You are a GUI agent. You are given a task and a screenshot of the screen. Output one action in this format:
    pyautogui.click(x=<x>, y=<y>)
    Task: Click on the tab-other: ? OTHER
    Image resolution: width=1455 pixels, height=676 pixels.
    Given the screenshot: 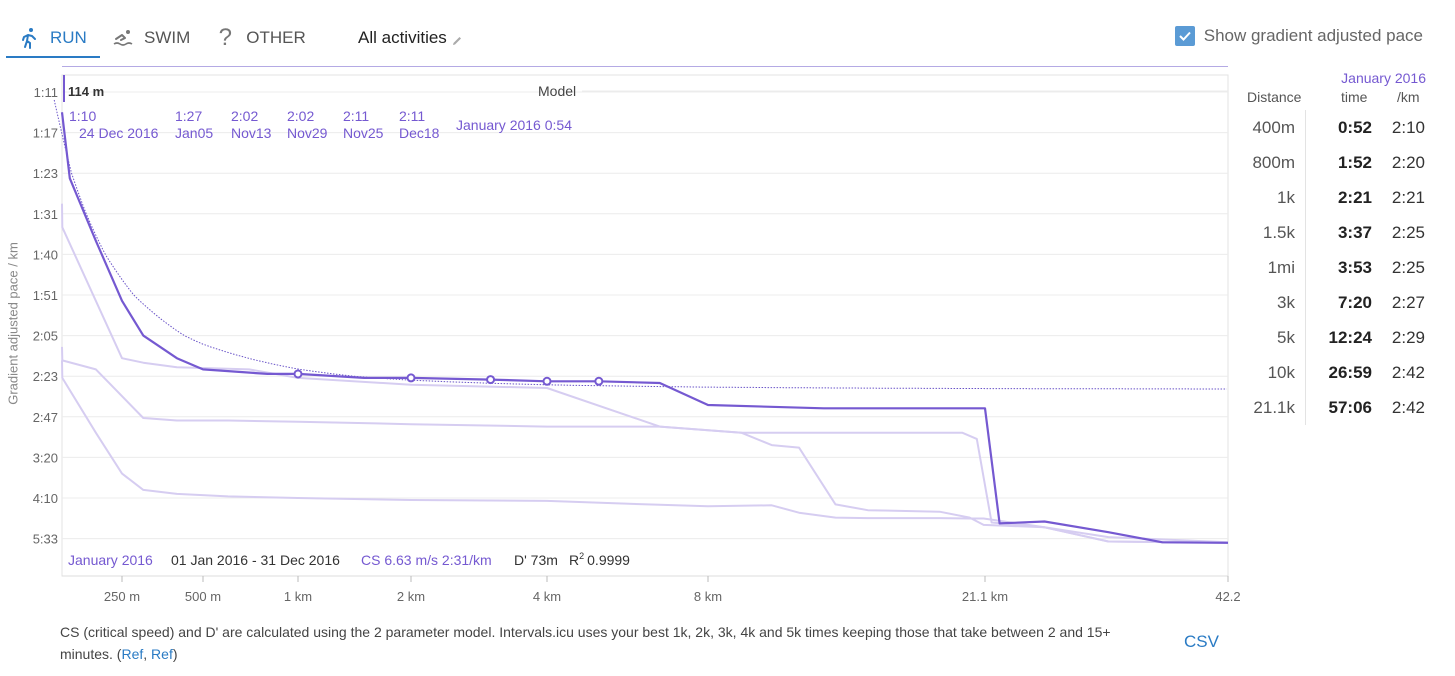 What is the action you would take?
    pyautogui.click(x=260, y=38)
    